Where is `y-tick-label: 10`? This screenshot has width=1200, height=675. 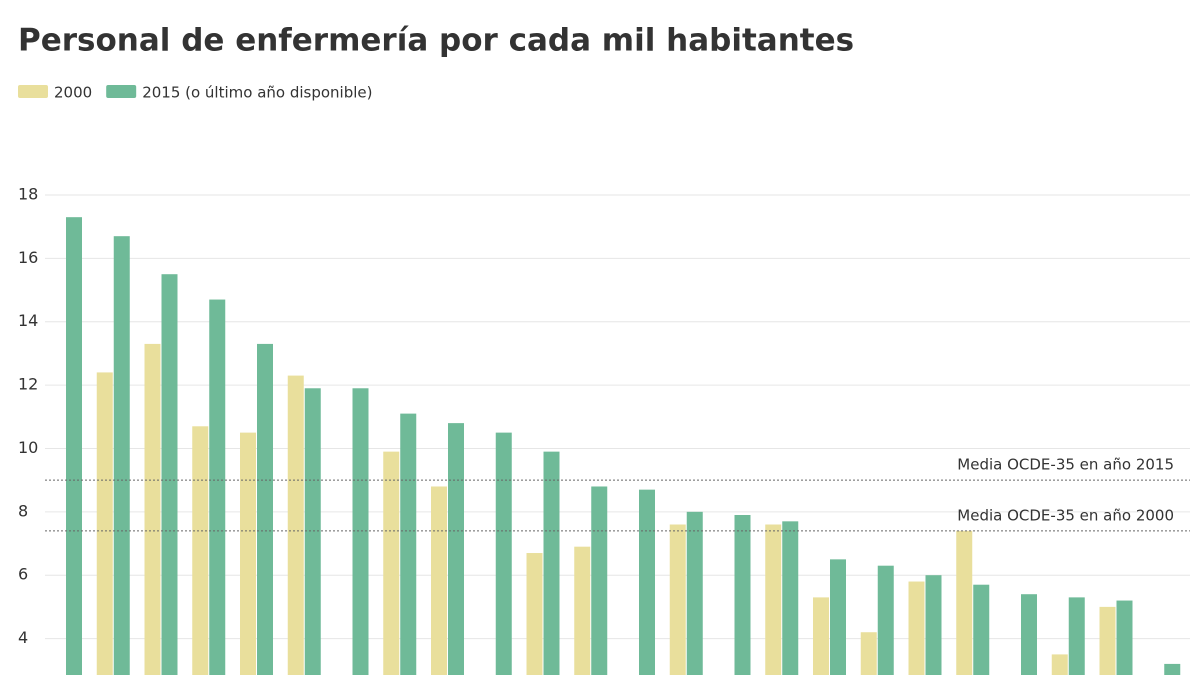 y-tick-label: 10 is located at coordinates (28, 447).